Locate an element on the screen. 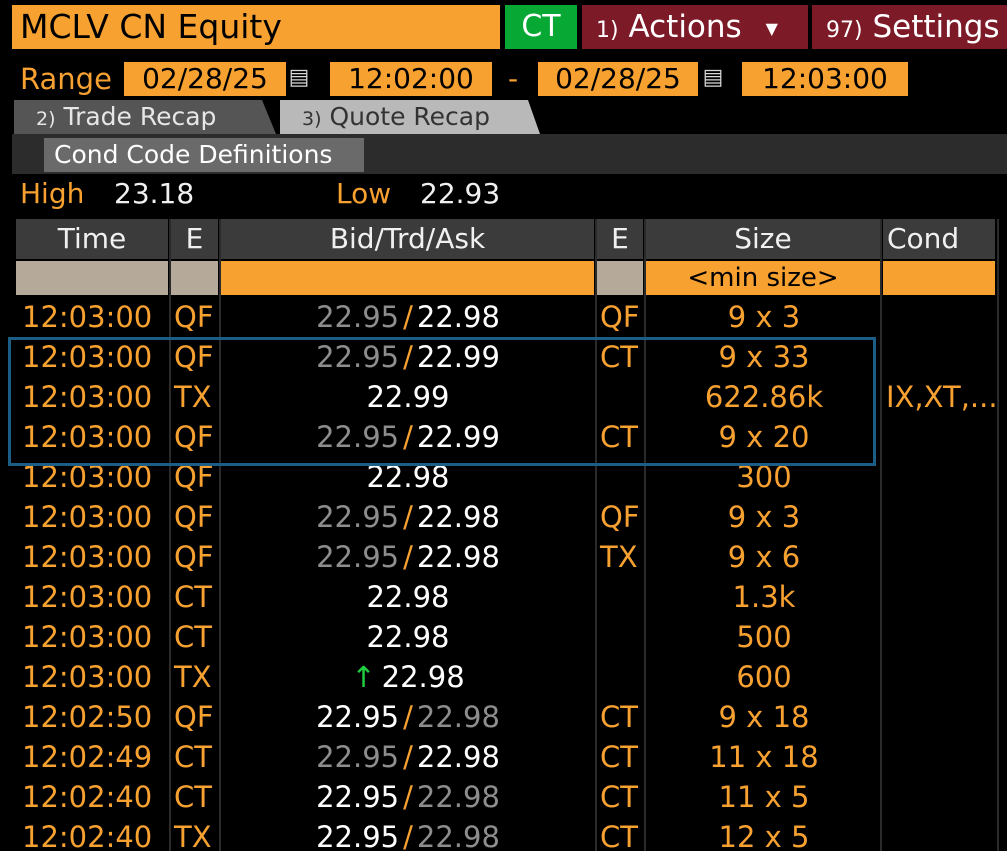  table-row: 12:02:49 CT 22.95/22.98 CT 11 x 18 is located at coordinates (503, 757).